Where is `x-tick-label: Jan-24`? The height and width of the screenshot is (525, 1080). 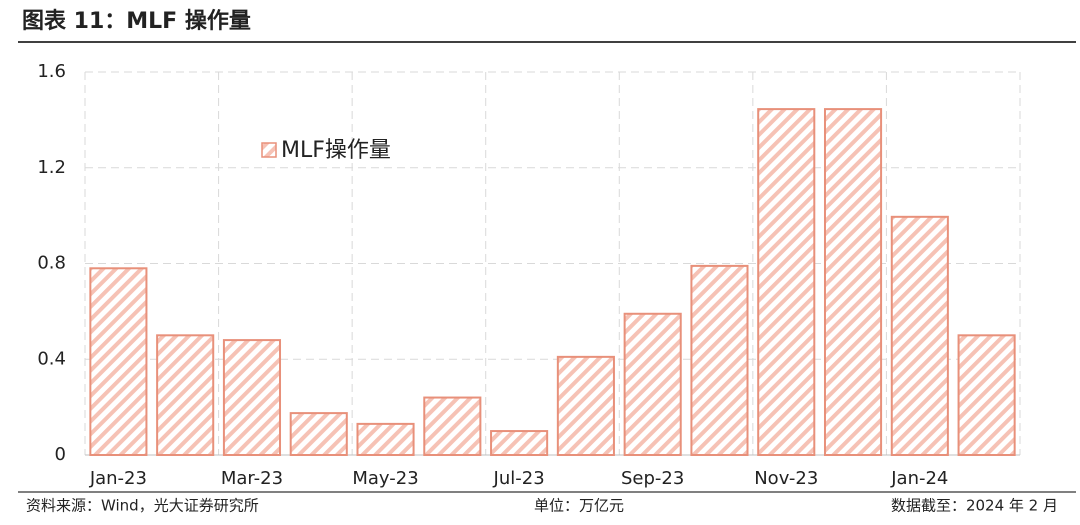 x-tick-label: Jan-24 is located at coordinates (919, 478).